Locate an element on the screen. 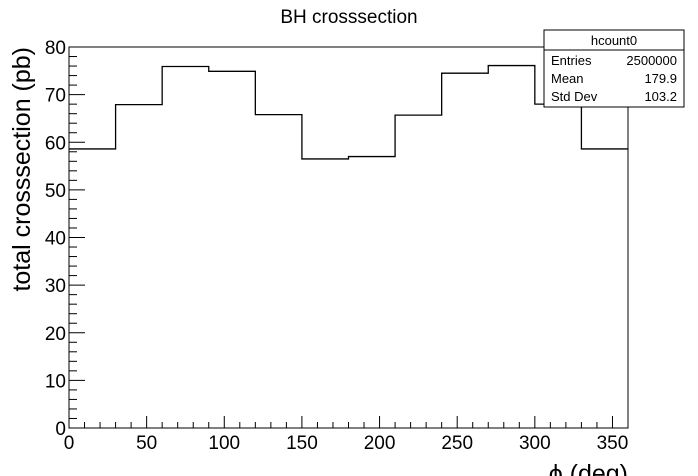 This screenshot has height=476, width=698. stats-label-mean: Mean is located at coordinates (567, 78).